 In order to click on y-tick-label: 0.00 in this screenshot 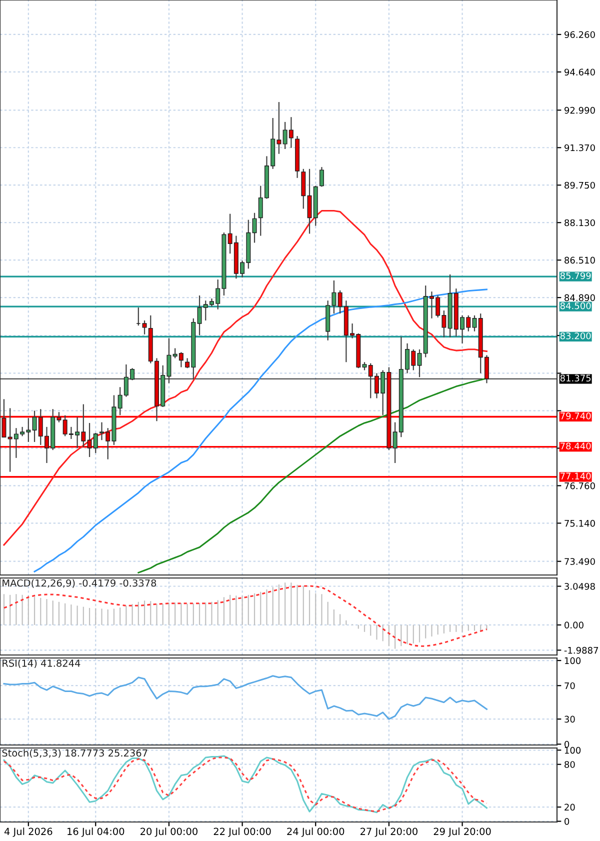, I will do `click(574, 625)`.